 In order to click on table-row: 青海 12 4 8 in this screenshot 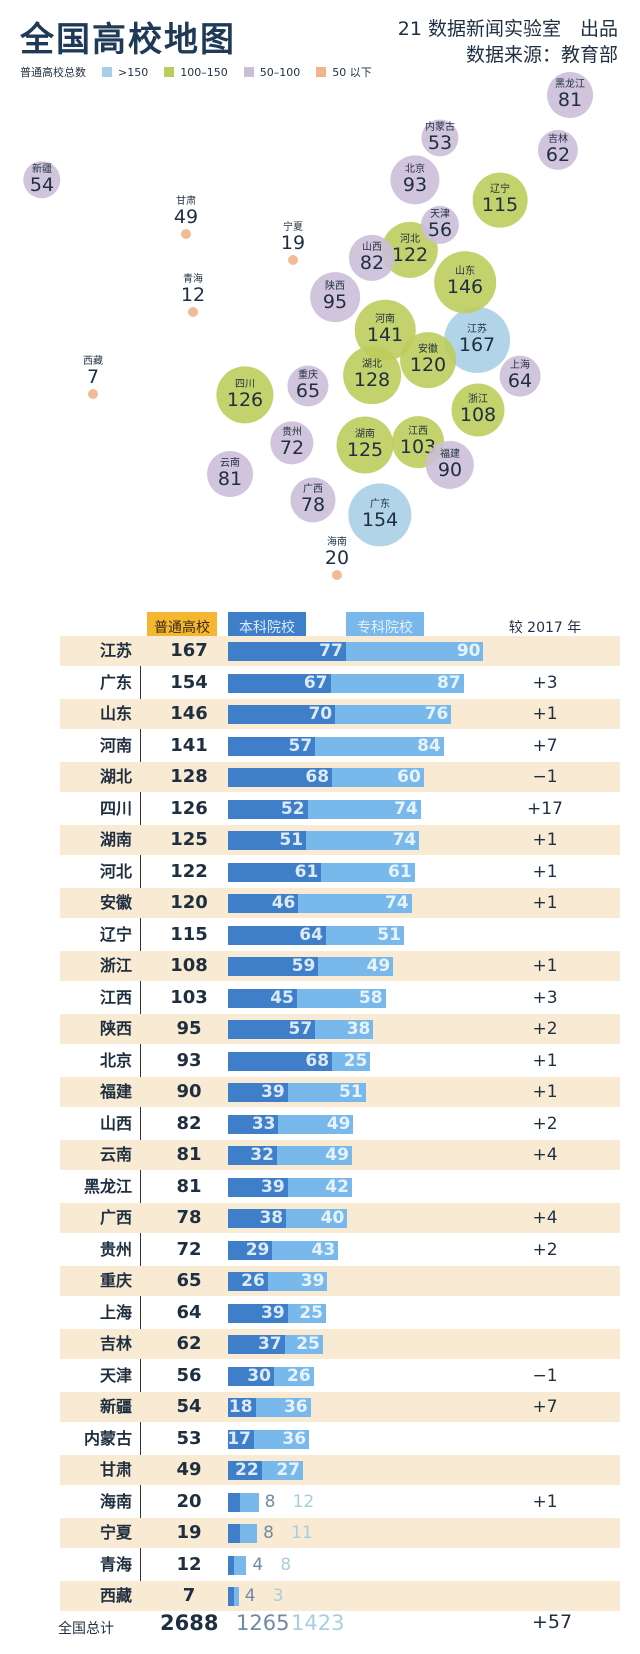, I will do `click(340, 1565)`.